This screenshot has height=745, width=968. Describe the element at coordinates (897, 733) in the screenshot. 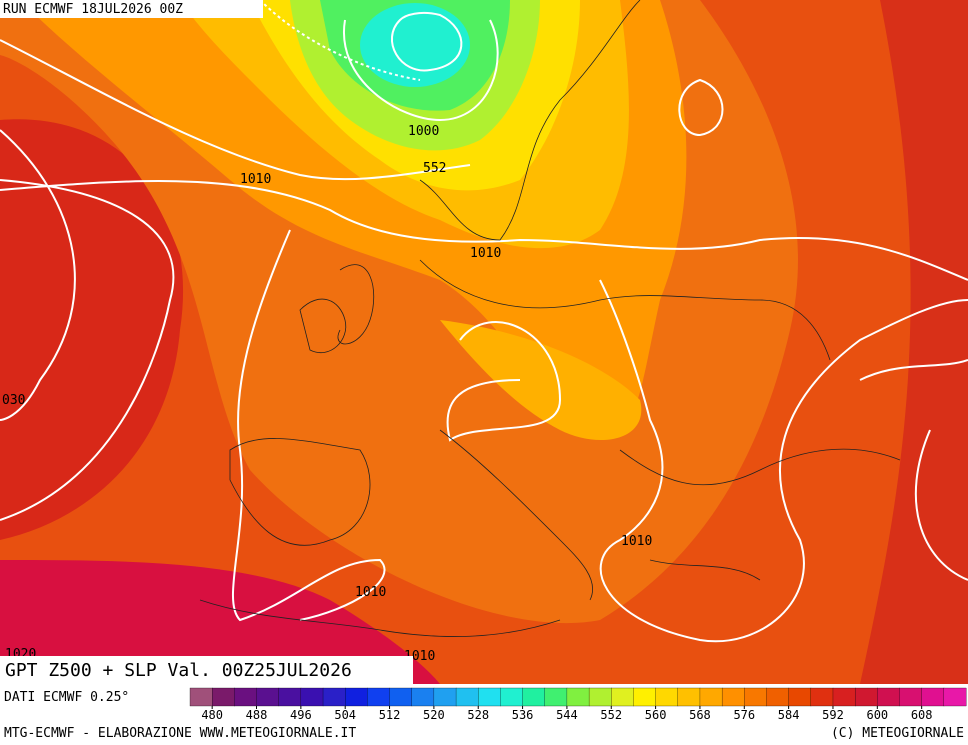

I see `copyright-label: (C) METEOGIORNALE` at that location.